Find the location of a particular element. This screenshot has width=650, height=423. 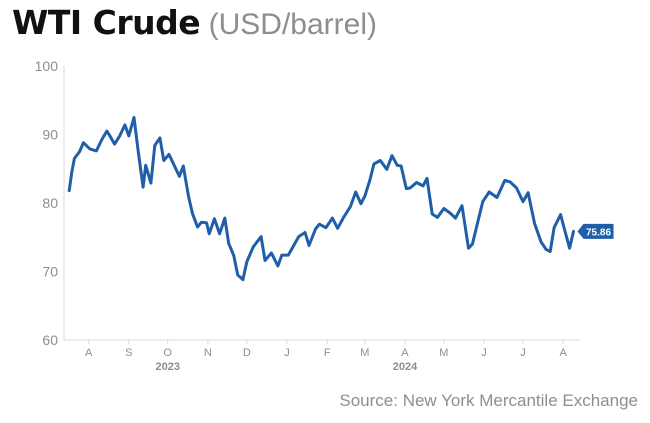

x-tick-label: S is located at coordinates (128, 353).